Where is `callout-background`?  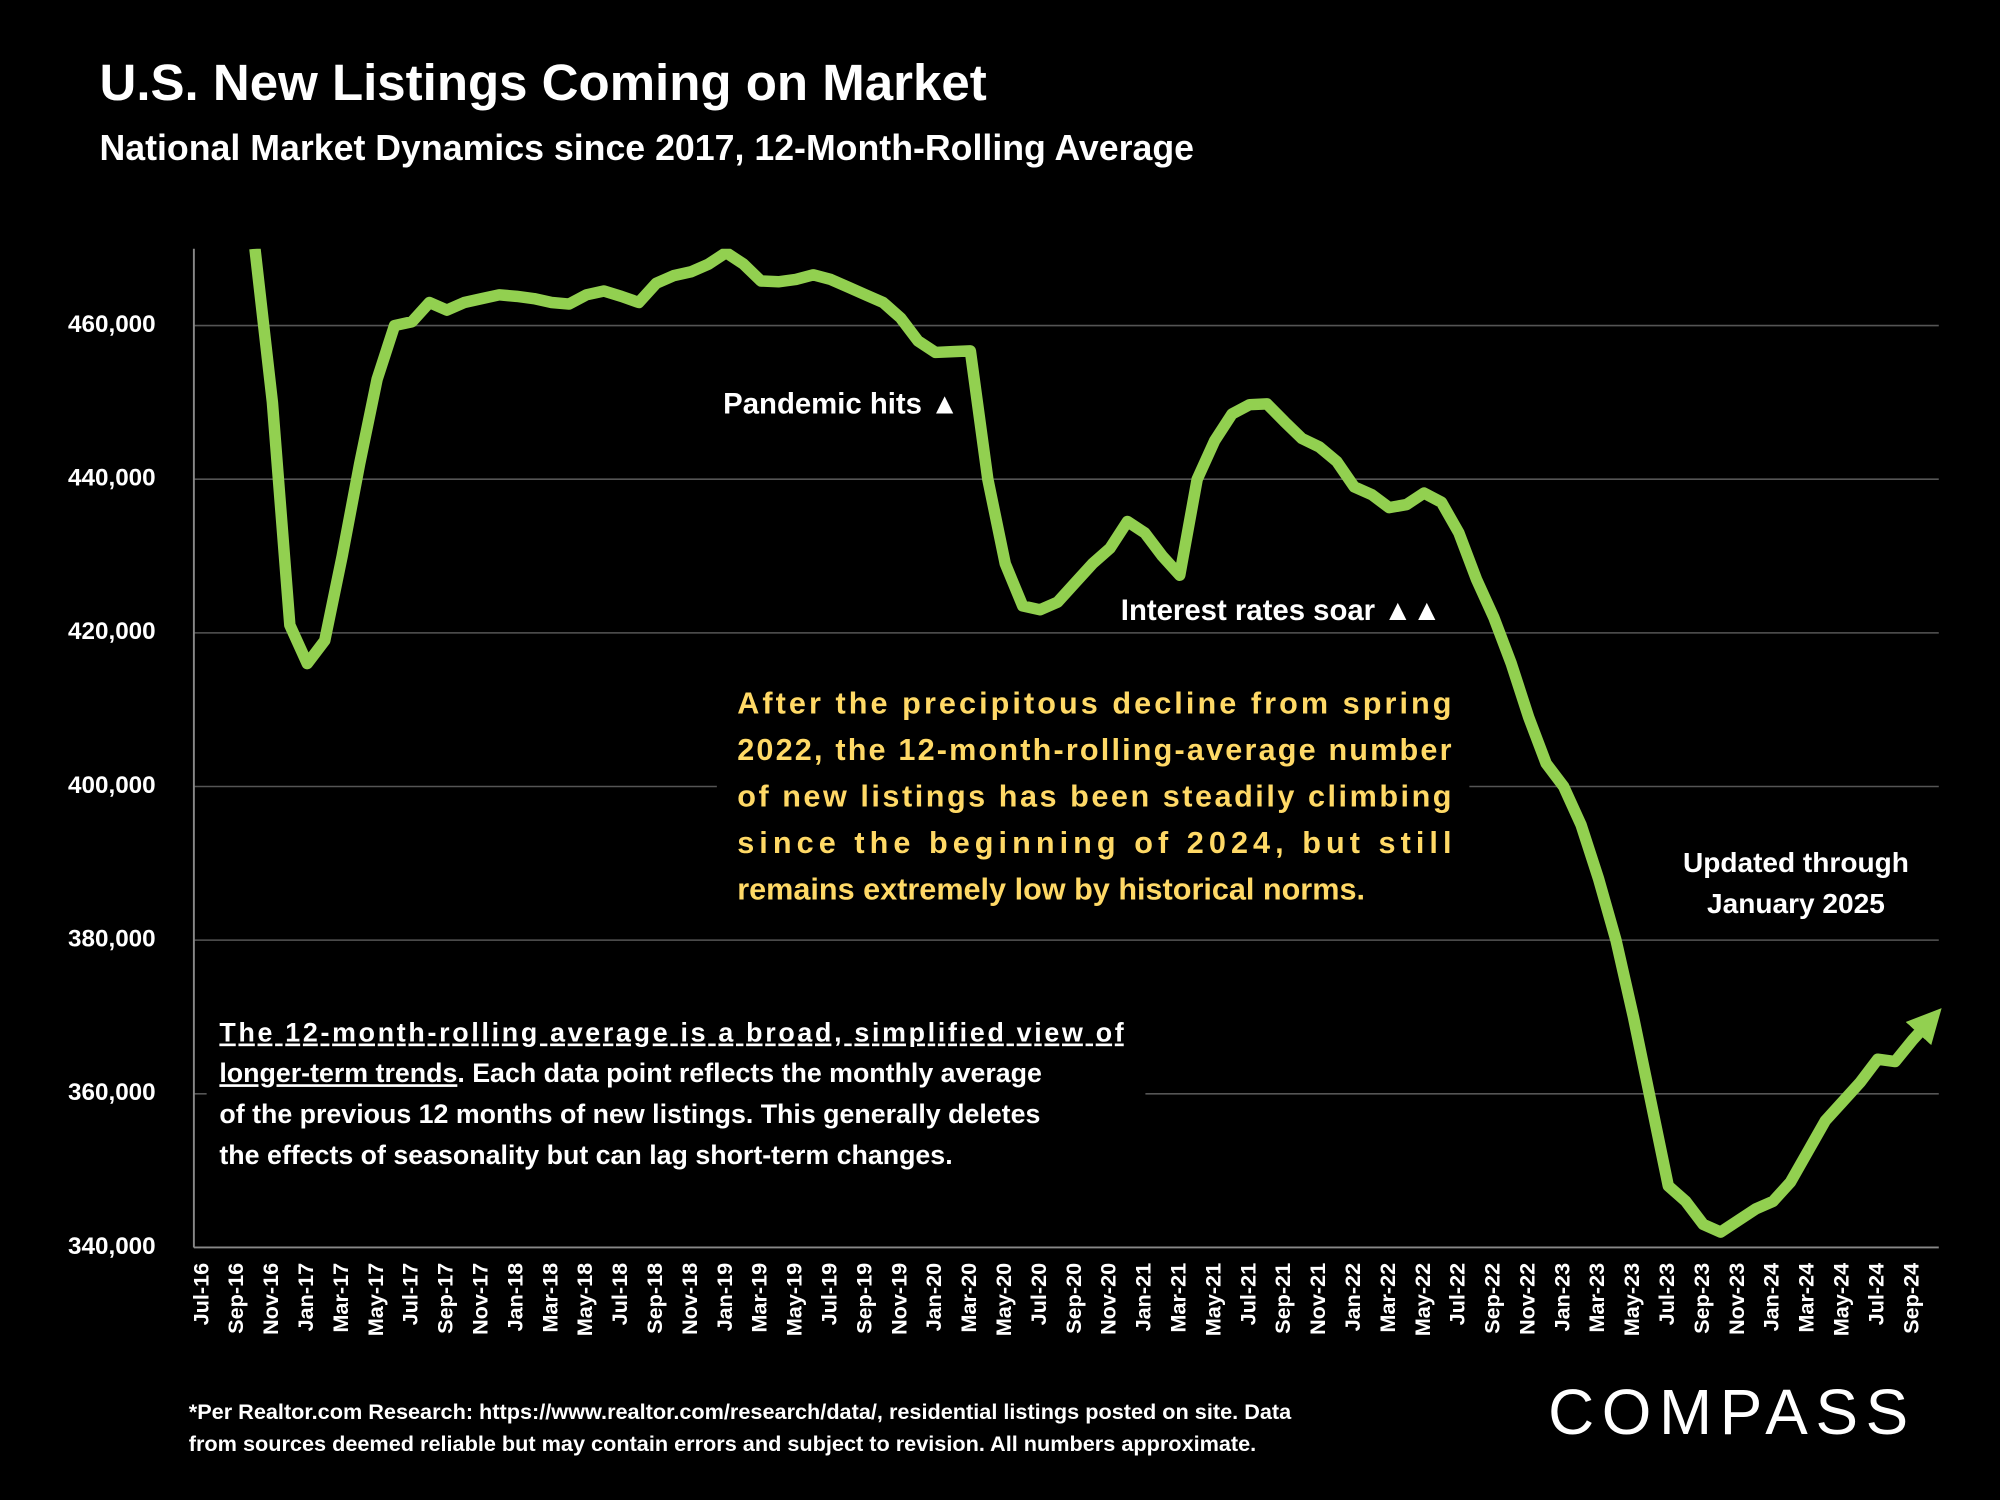
callout-background is located at coordinates (1093, 797).